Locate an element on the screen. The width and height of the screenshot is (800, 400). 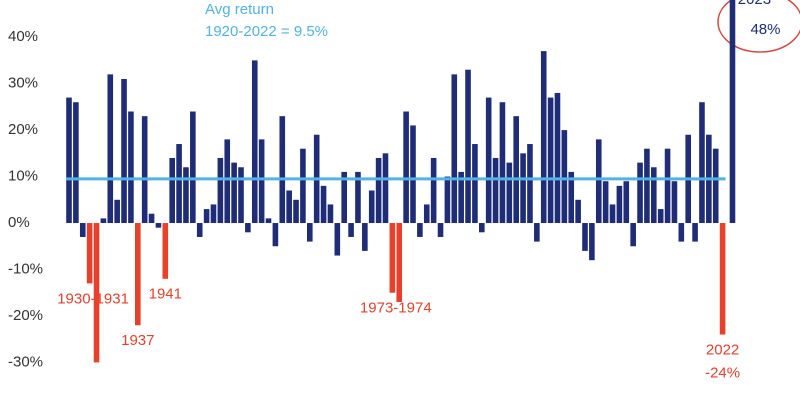
highlight-circle is located at coordinates (758, 26).